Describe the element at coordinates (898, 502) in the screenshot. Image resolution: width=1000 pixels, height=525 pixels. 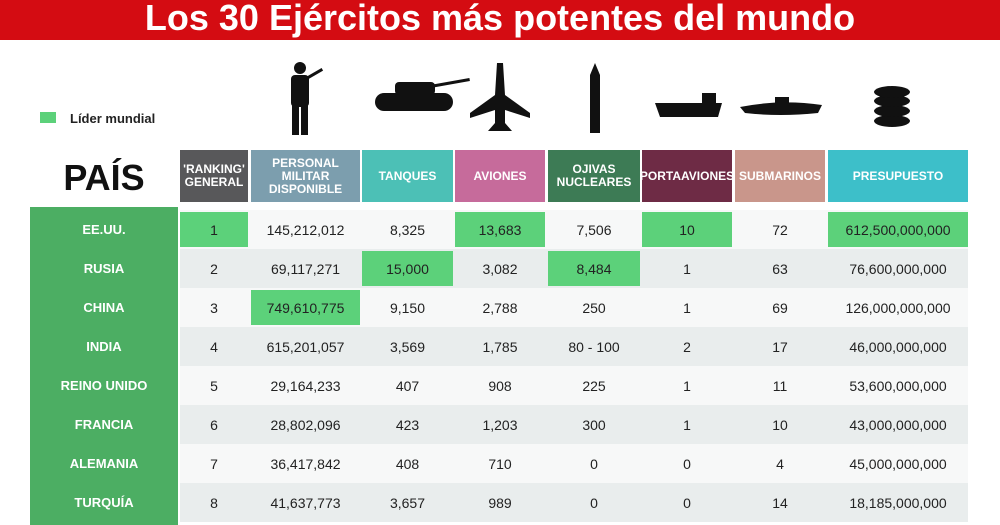
I see `cell: 18,185,000,000` at that location.